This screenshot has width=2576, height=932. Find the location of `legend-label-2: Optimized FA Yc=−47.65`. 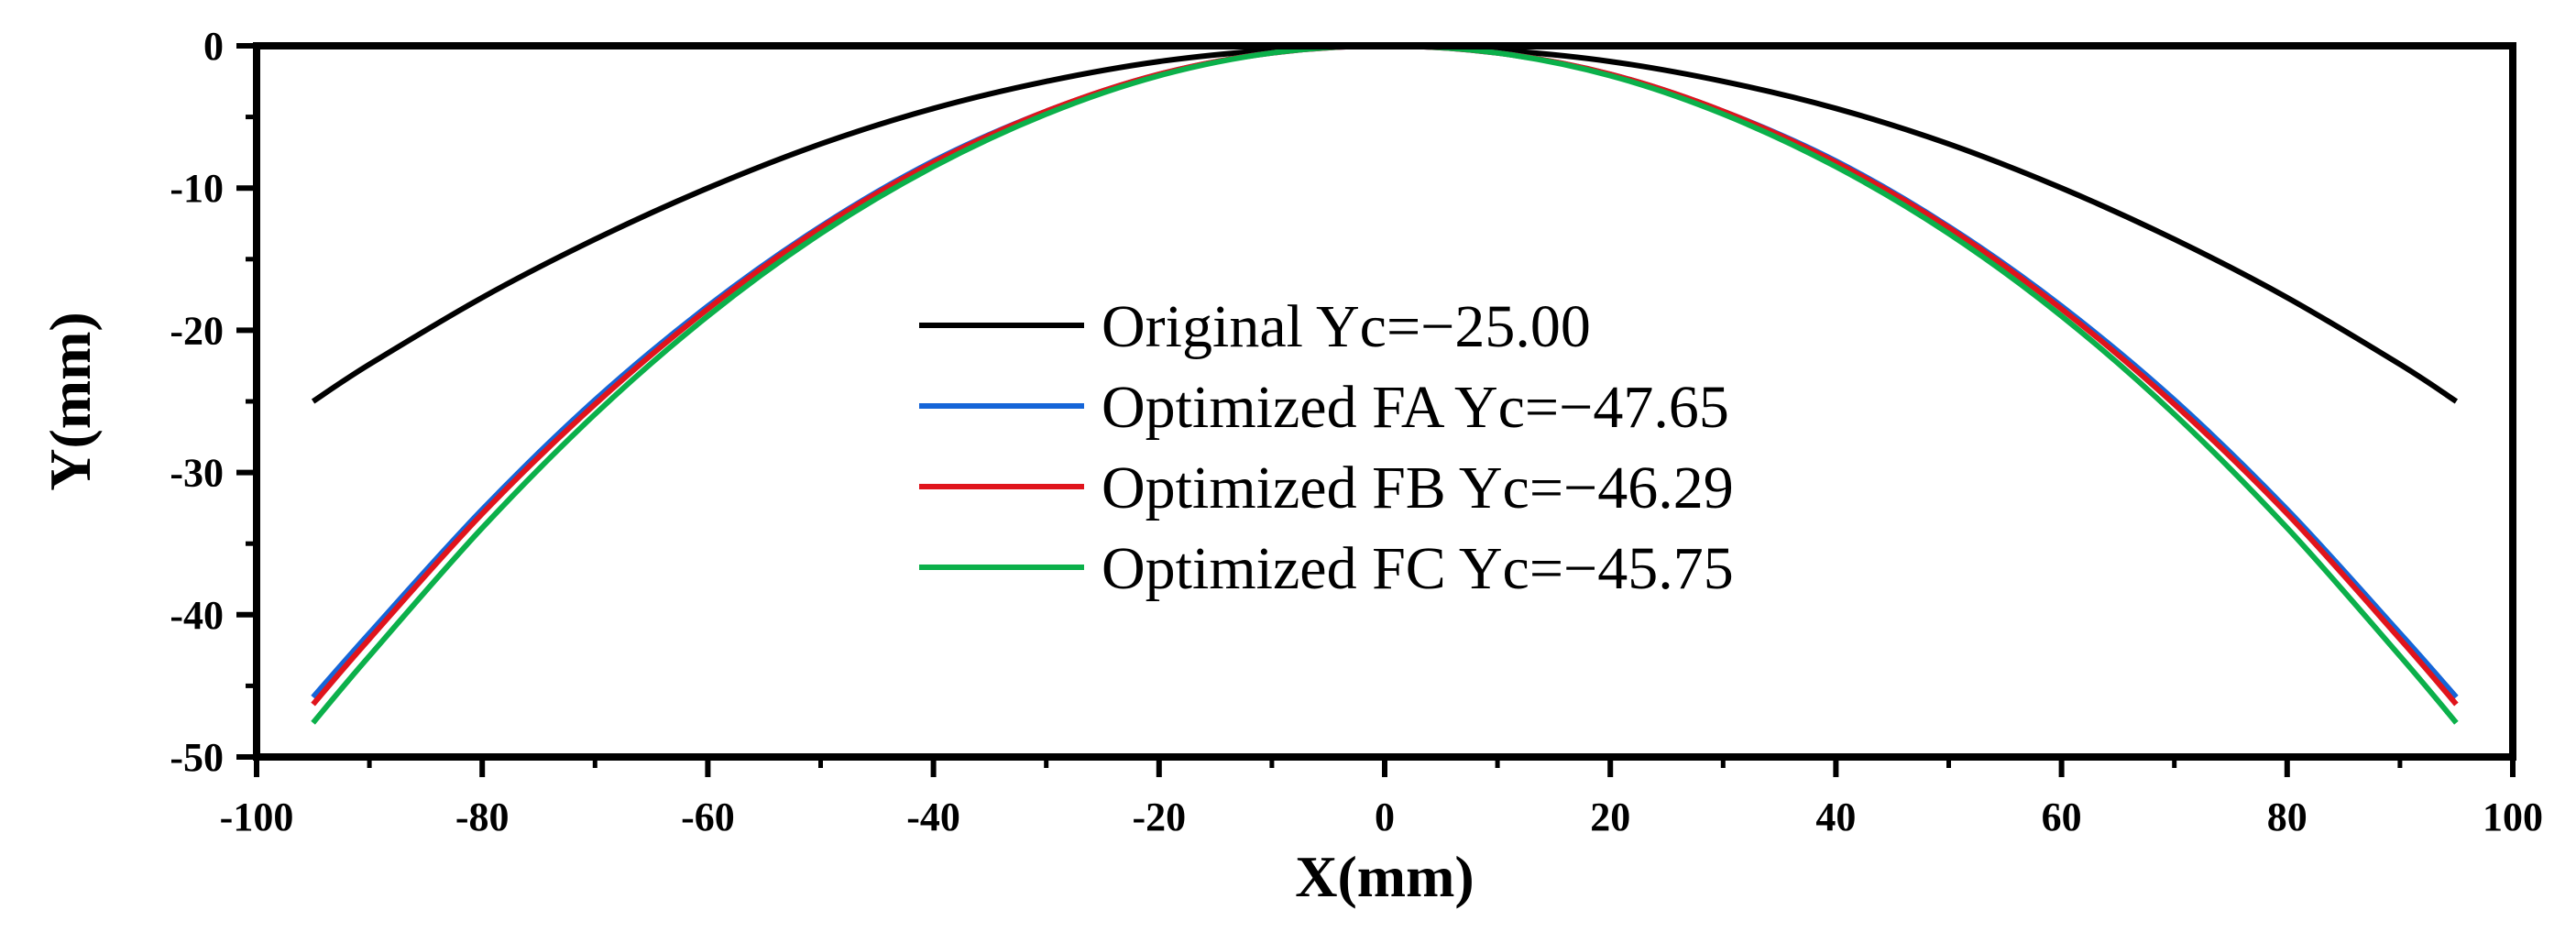

legend-label-2: Optimized FA Yc=−47.65 is located at coordinates (1415, 407).